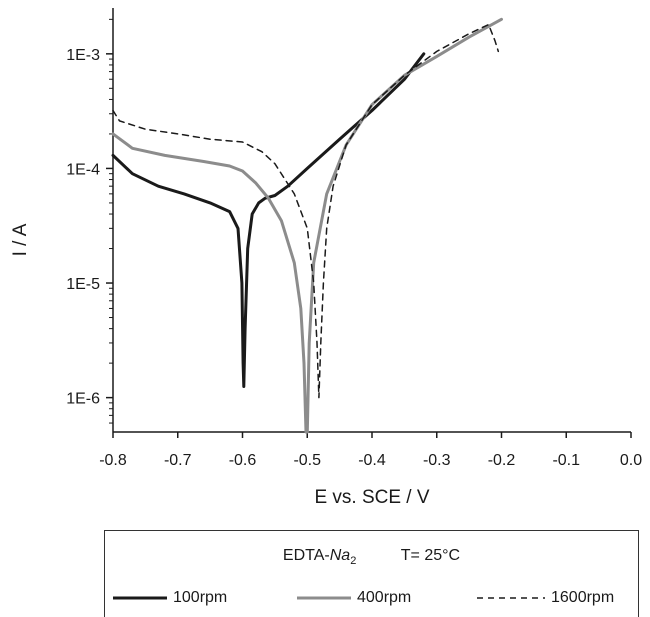 The width and height of the screenshot is (650, 617). What do you see at coordinates (370, 450) in the screenshot?
I see `x-ticks: -0.8 -0.7 -0.6 -0.5 -0.4 -0.3 -0.2 -0.1 0.0` at bounding box center [370, 450].